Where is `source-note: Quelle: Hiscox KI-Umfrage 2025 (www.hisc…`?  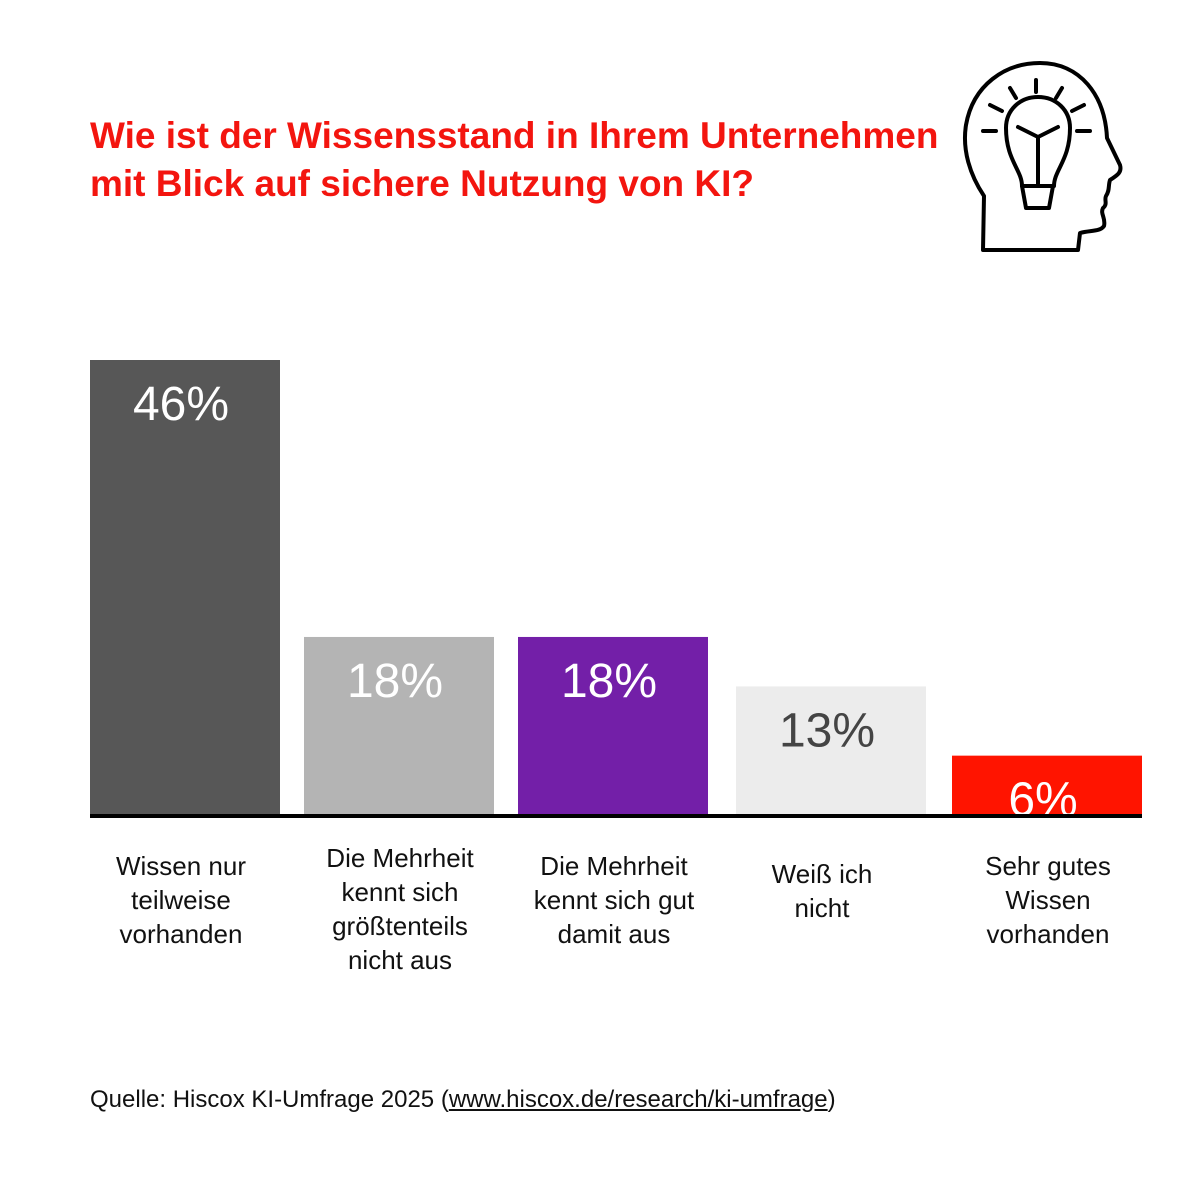
source-note: Quelle: Hiscox KI-Umfrage 2025 (www.hisc… is located at coordinates (463, 1100).